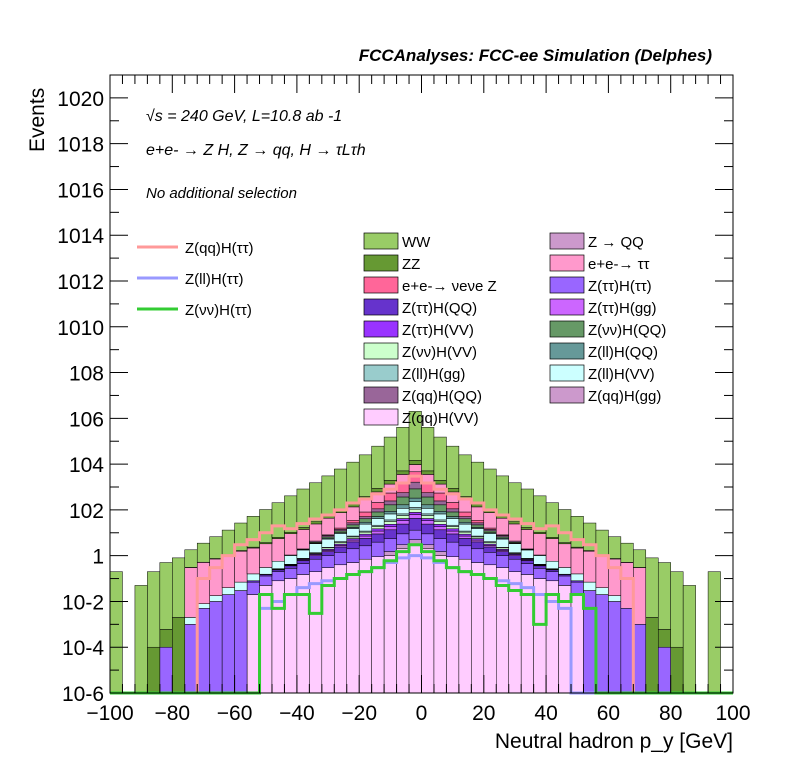 The height and width of the screenshot is (772, 796). I want to click on legend-label: Z(qq)H(gg), so click(624, 396).